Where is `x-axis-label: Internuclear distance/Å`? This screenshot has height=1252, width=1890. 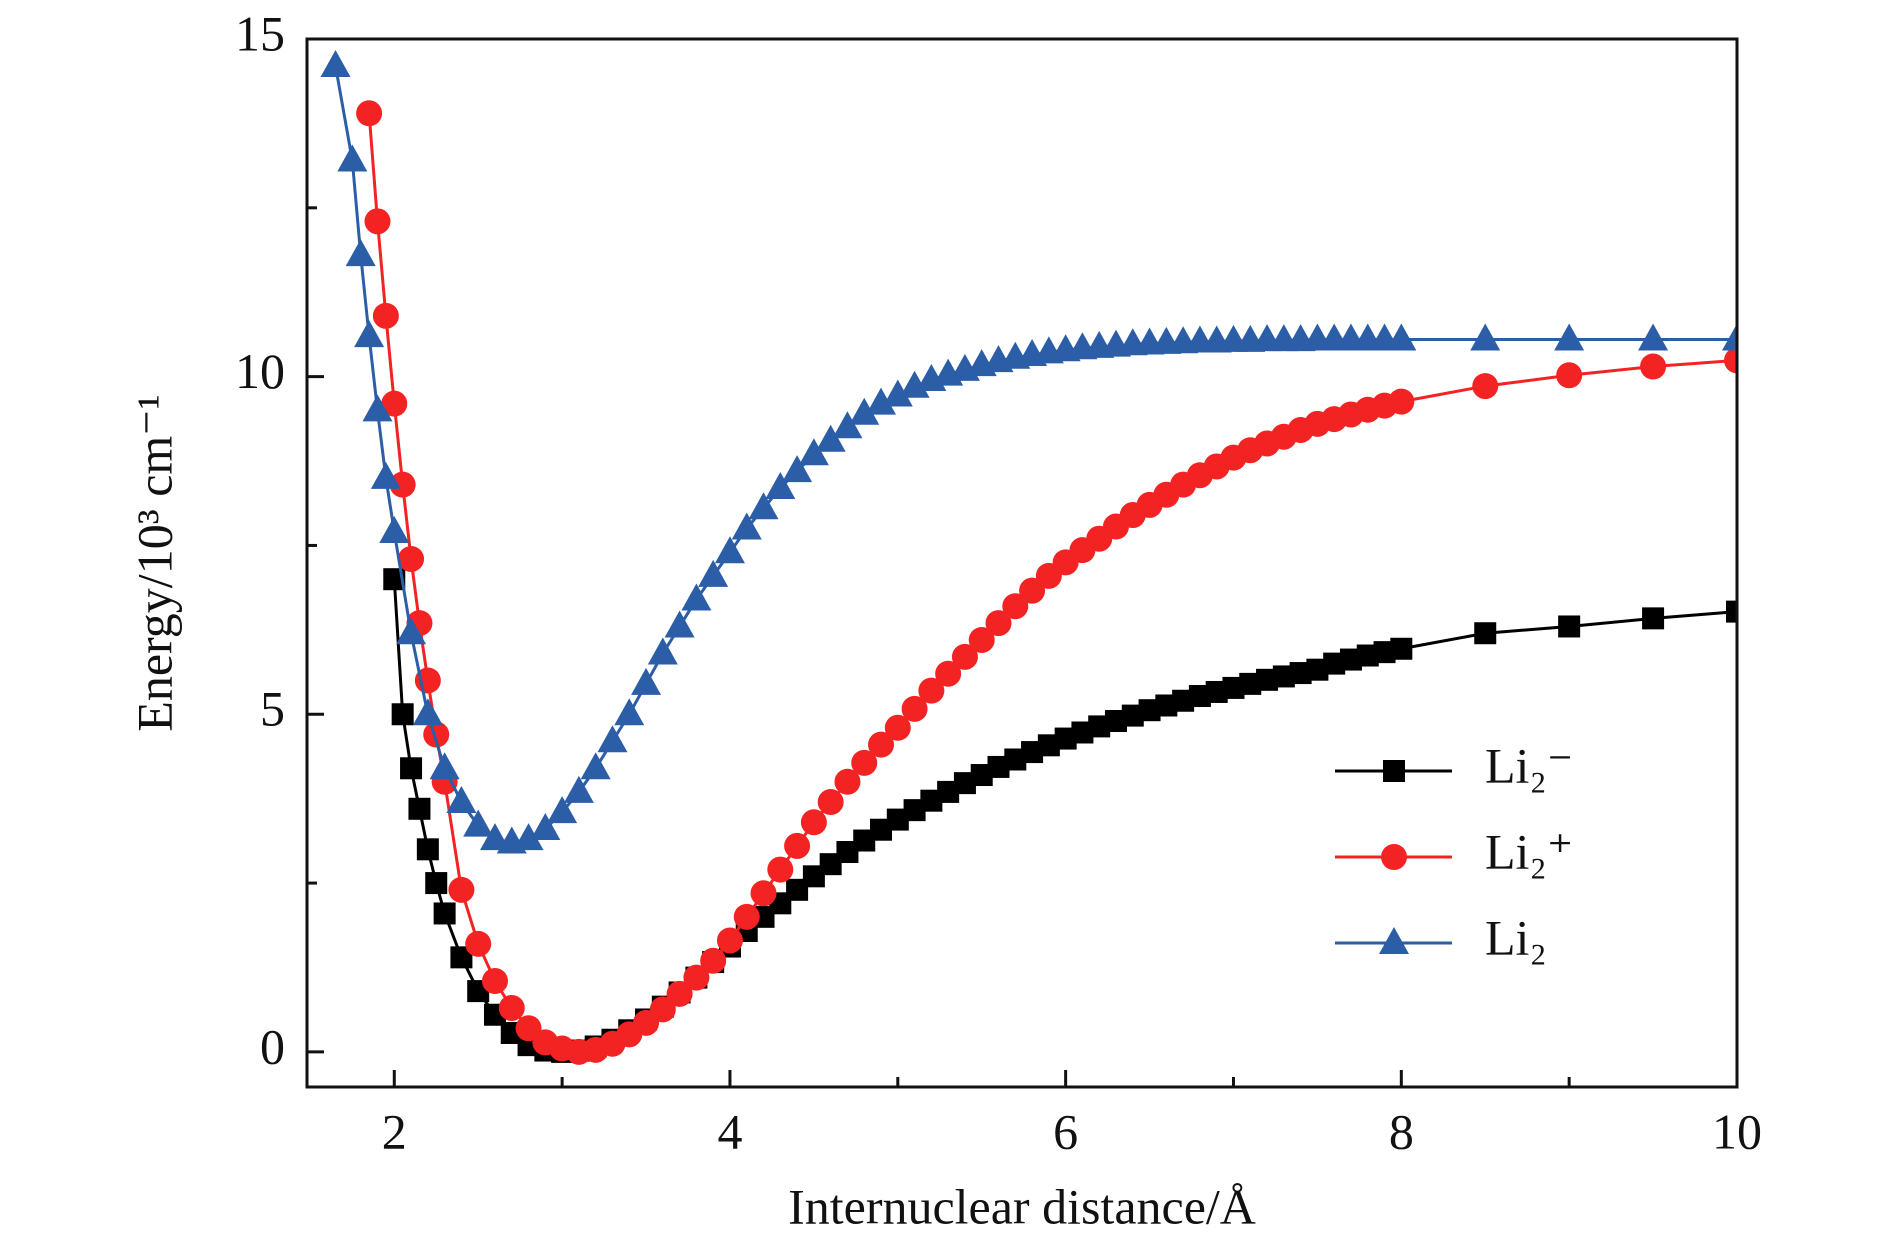 x-axis-label: Internuclear distance/Å is located at coordinates (1022, 1206).